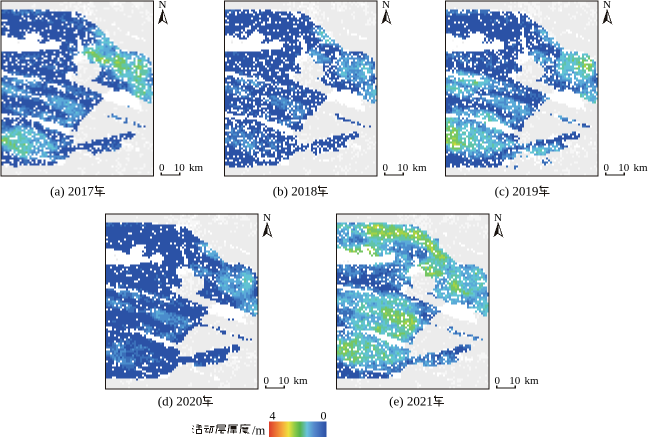 The image size is (650, 437). I want to click on svg-text: (e) 2021, so click(411, 401).